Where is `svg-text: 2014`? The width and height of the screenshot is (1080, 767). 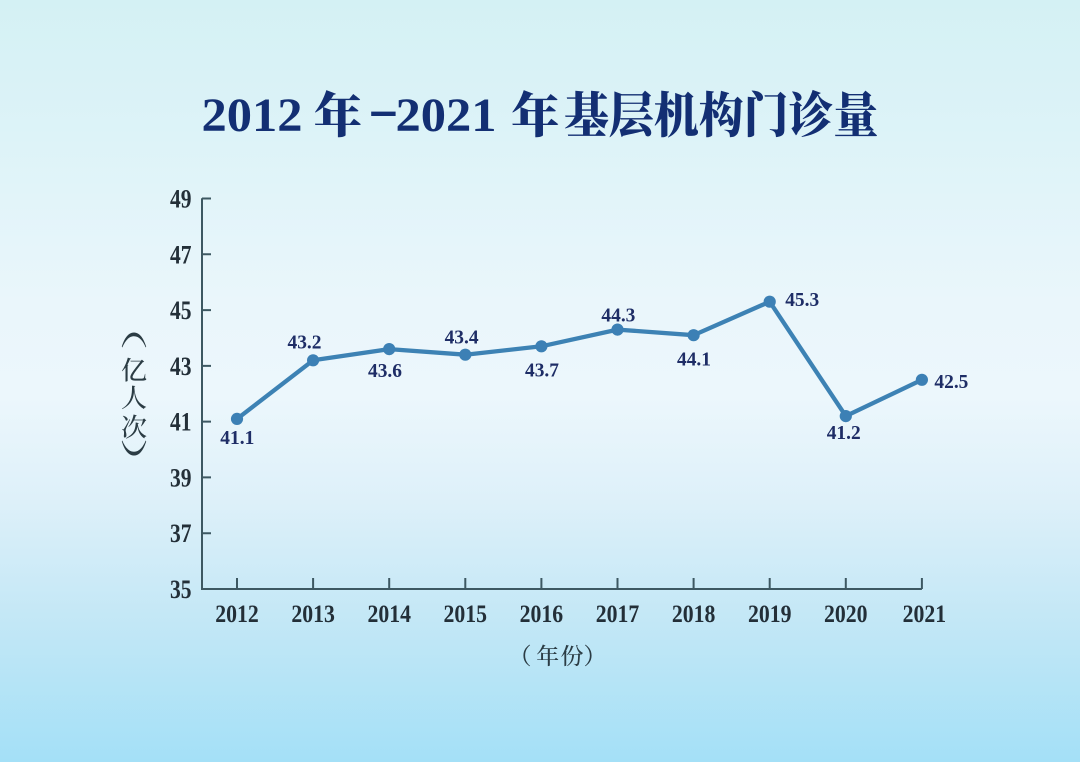 svg-text: 2014 is located at coordinates (389, 614).